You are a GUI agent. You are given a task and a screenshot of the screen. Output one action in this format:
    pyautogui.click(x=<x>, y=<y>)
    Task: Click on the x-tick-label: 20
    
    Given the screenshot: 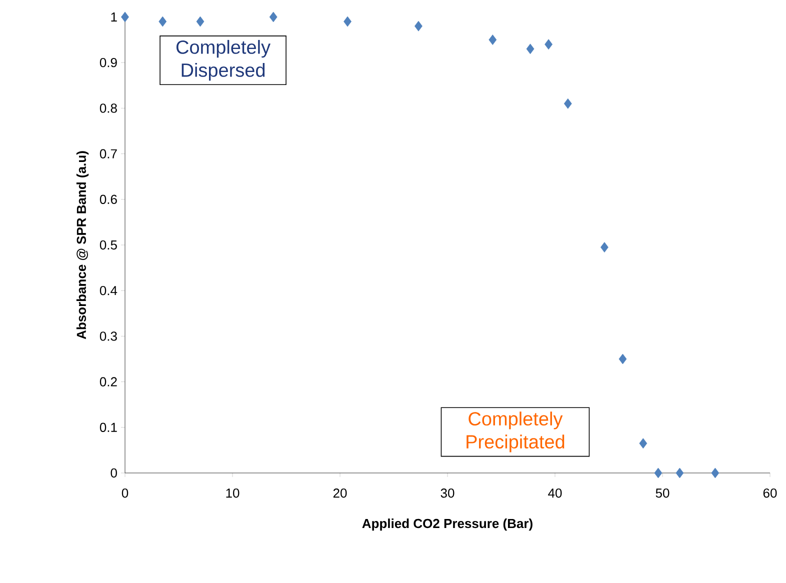 What is the action you would take?
    pyautogui.click(x=340, y=493)
    